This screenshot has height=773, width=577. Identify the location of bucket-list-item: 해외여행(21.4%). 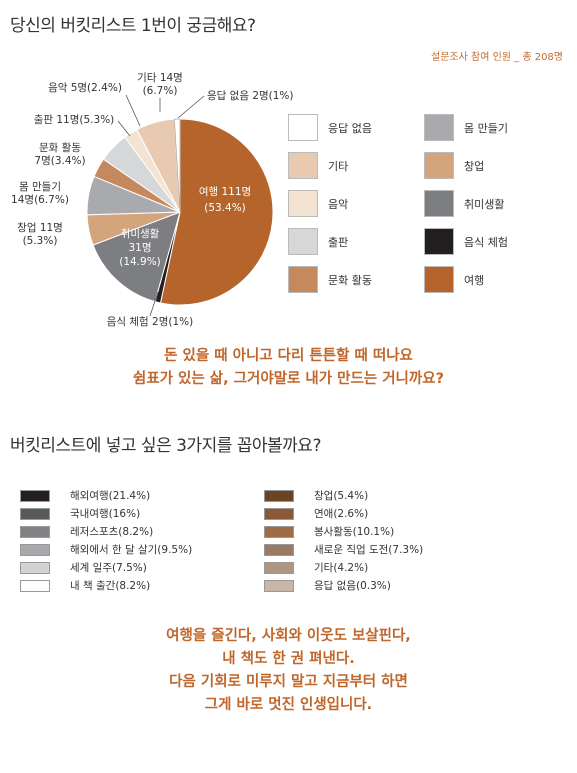
(106, 495).